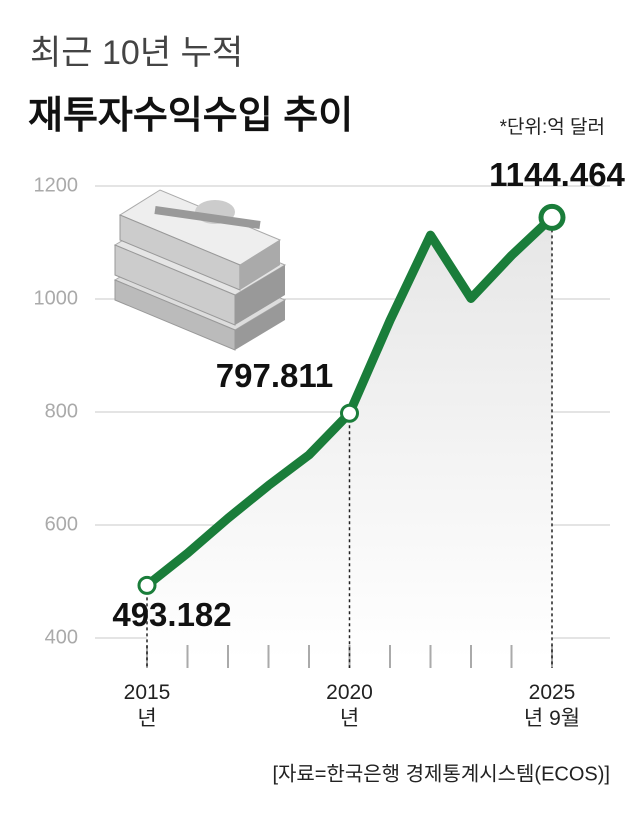 The height and width of the screenshot is (822, 639). What do you see at coordinates (61, 637) in the screenshot?
I see `y-tick-label: 400` at bounding box center [61, 637].